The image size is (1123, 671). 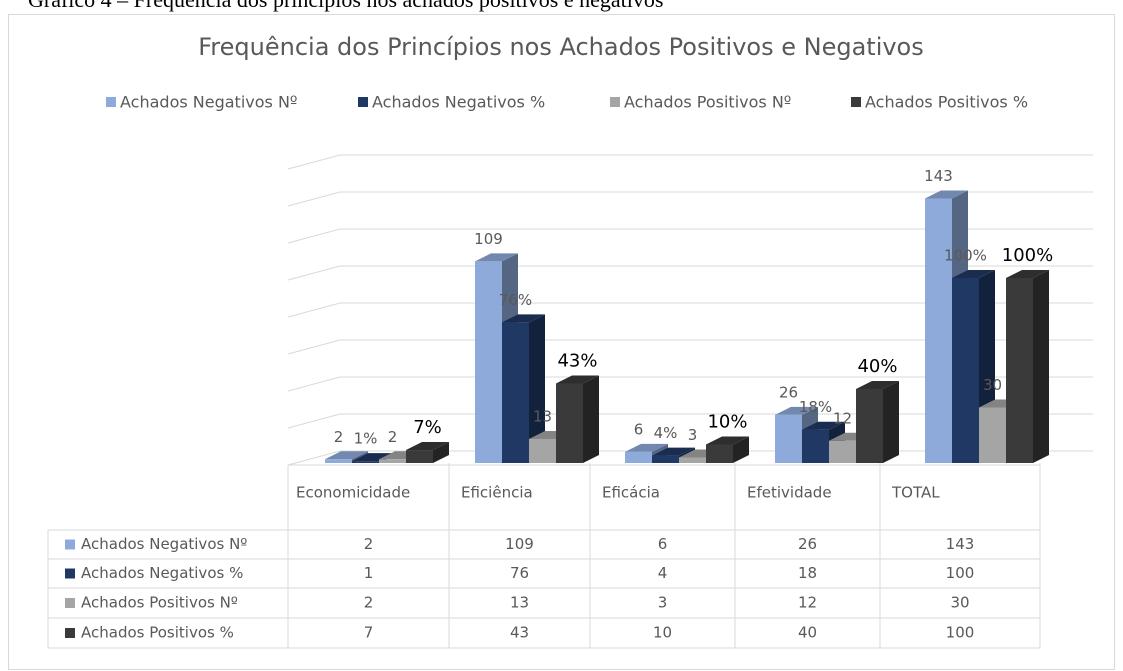 What do you see at coordinates (992, 385) in the screenshot?
I see `data-label: 30` at bounding box center [992, 385].